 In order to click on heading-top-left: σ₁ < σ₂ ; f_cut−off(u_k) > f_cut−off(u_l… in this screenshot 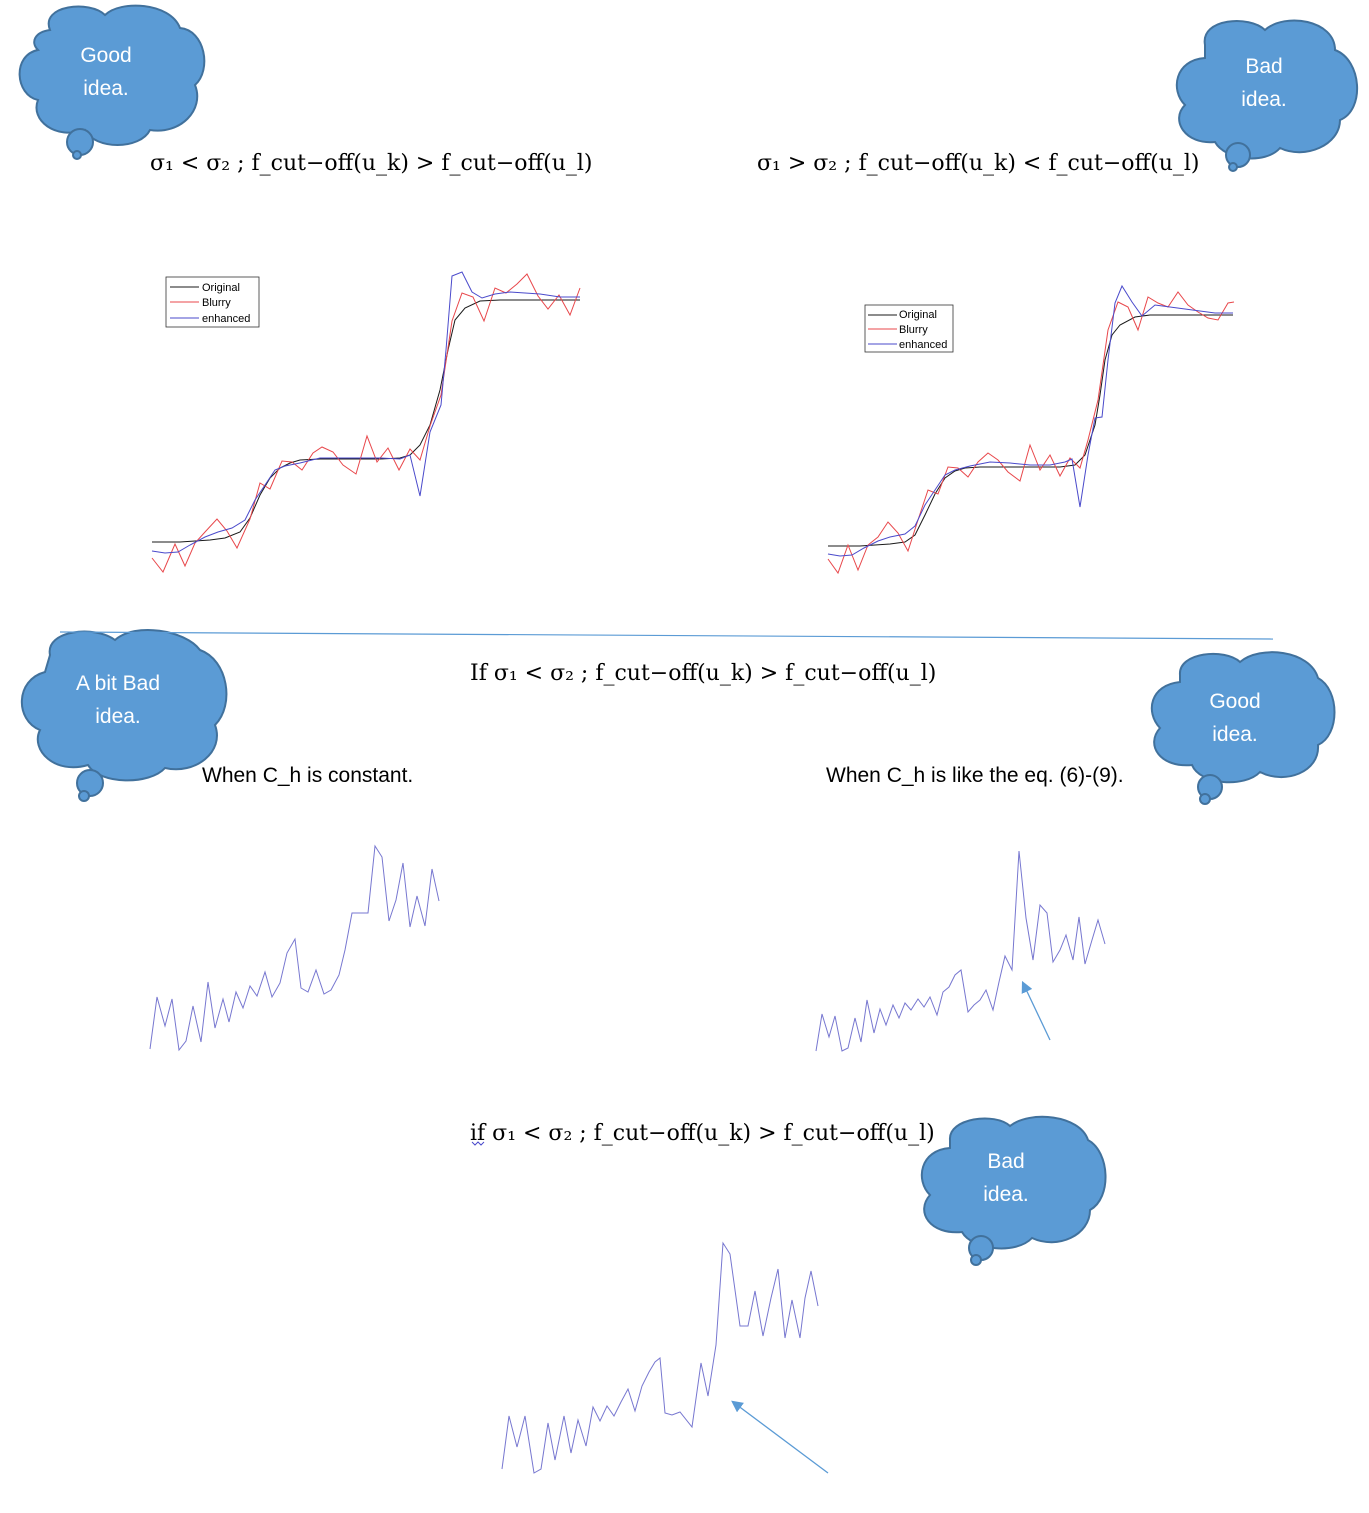, I will do `click(371, 163)`.